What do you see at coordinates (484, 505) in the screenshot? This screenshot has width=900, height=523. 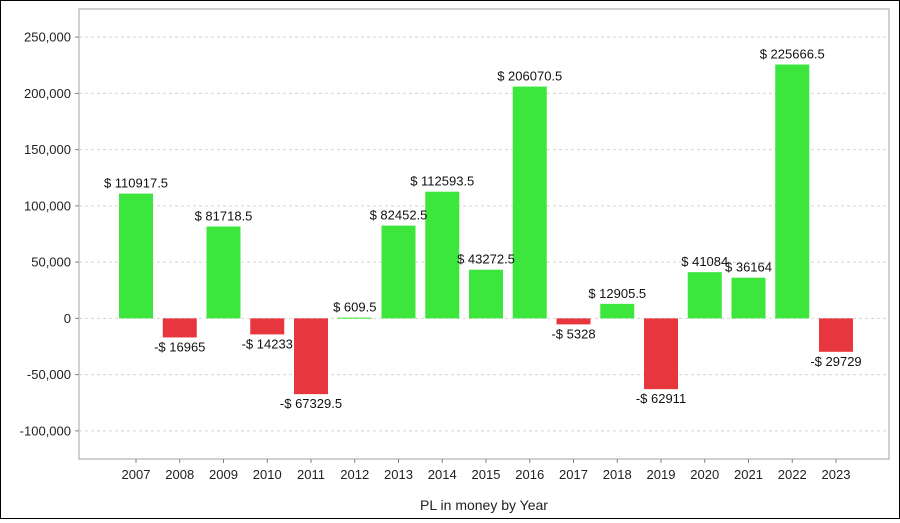 I see `x-axis-title: PL in money by Year` at bounding box center [484, 505].